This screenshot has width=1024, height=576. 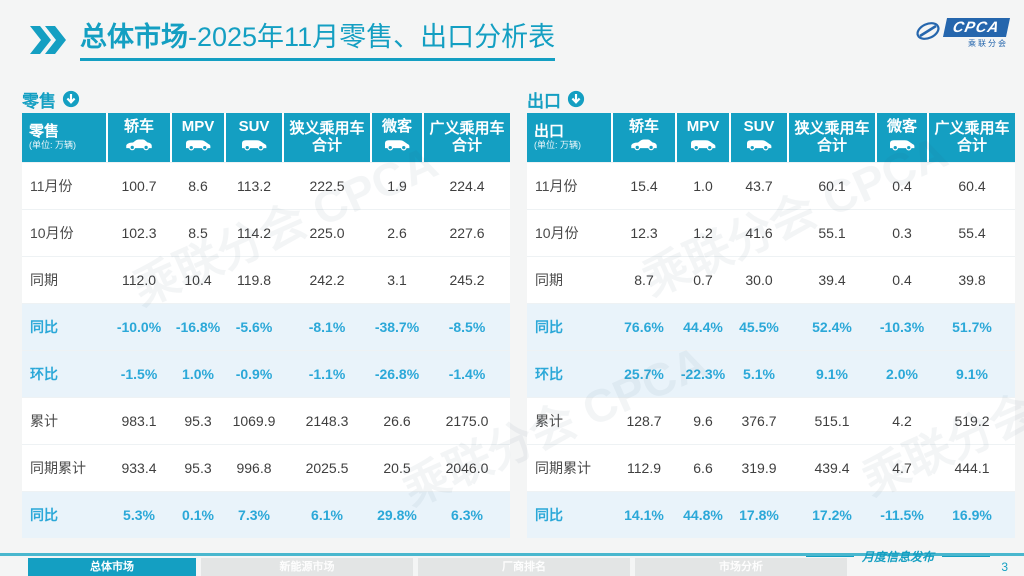 I want to click on cpca-logo: CPCA 乘联分会, so click(x=963, y=33).